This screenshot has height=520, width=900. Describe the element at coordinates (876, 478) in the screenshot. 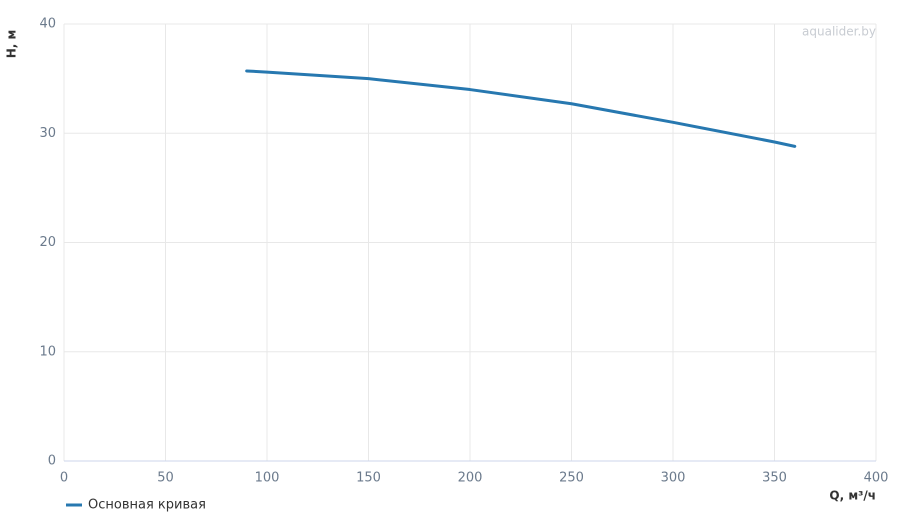

I see `x-tick-label: 400` at that location.